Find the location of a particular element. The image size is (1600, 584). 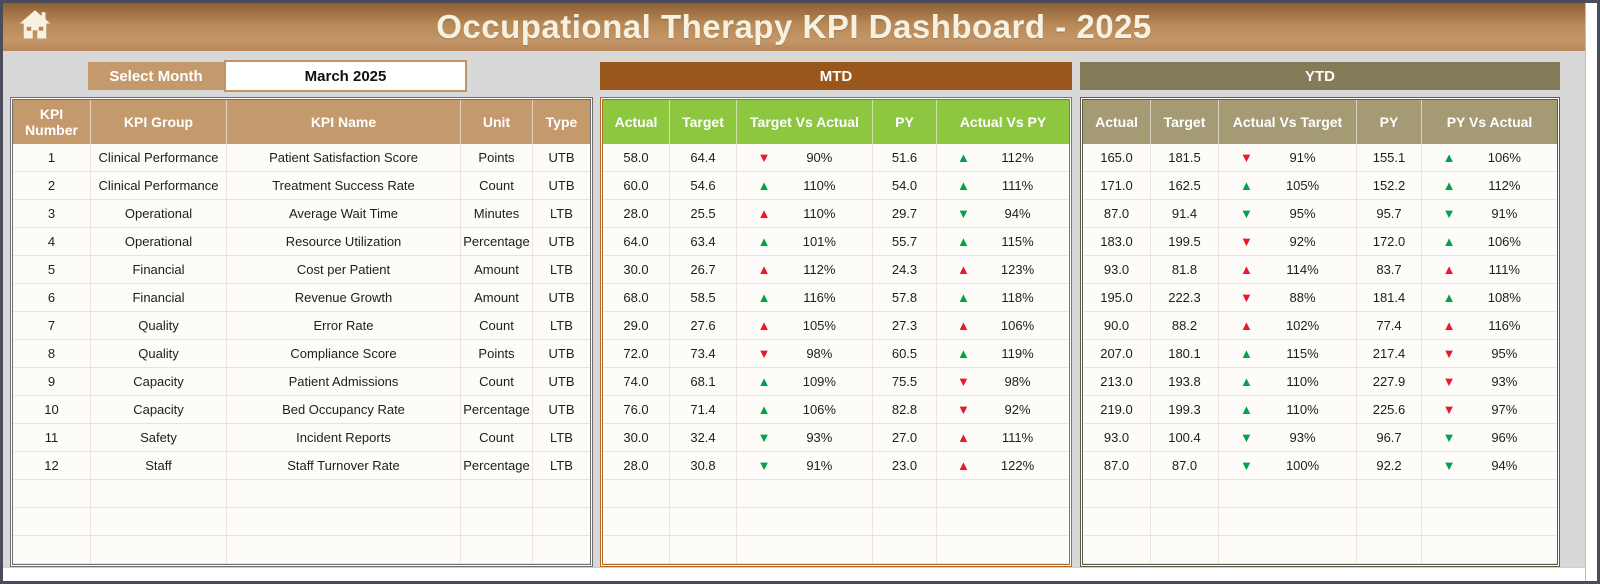

cell-kpi-name: Staff Turnover Rate is located at coordinates (344, 466).